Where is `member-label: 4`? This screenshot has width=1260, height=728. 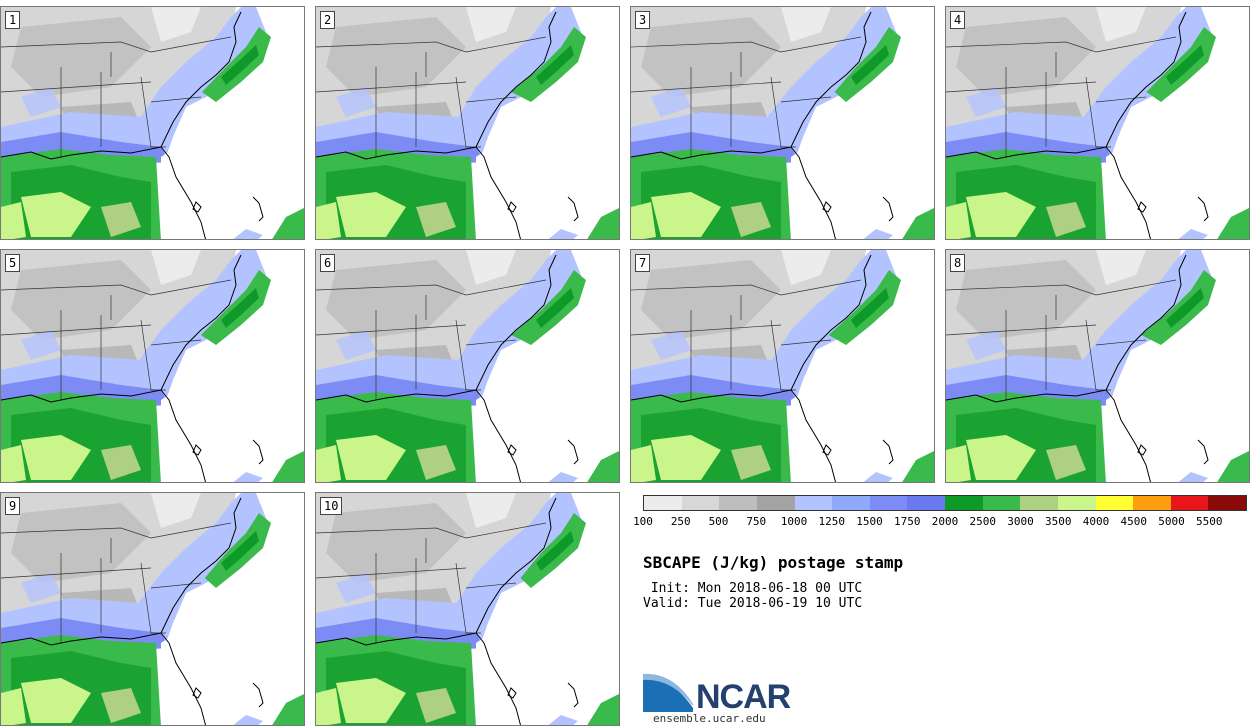
member-label: 4 is located at coordinates (958, 20).